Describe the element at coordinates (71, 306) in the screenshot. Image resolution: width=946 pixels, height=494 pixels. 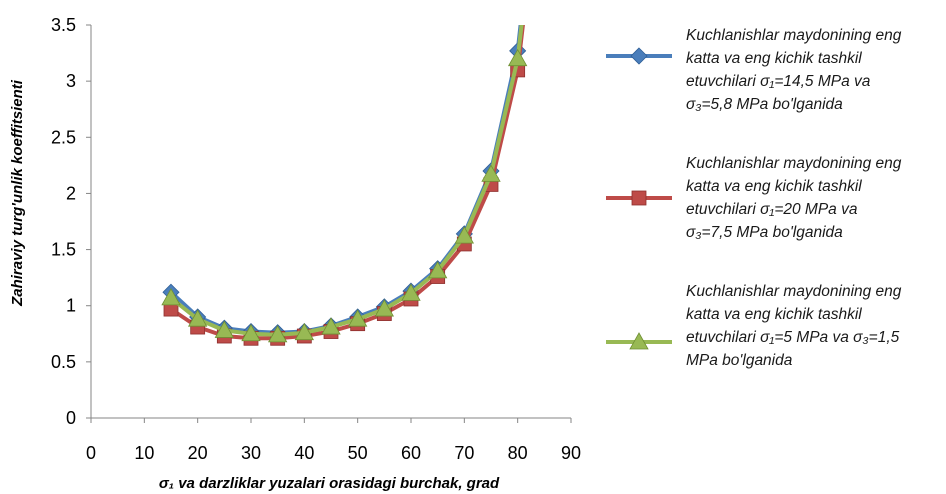
I see `y-tick-label: 1` at that location.